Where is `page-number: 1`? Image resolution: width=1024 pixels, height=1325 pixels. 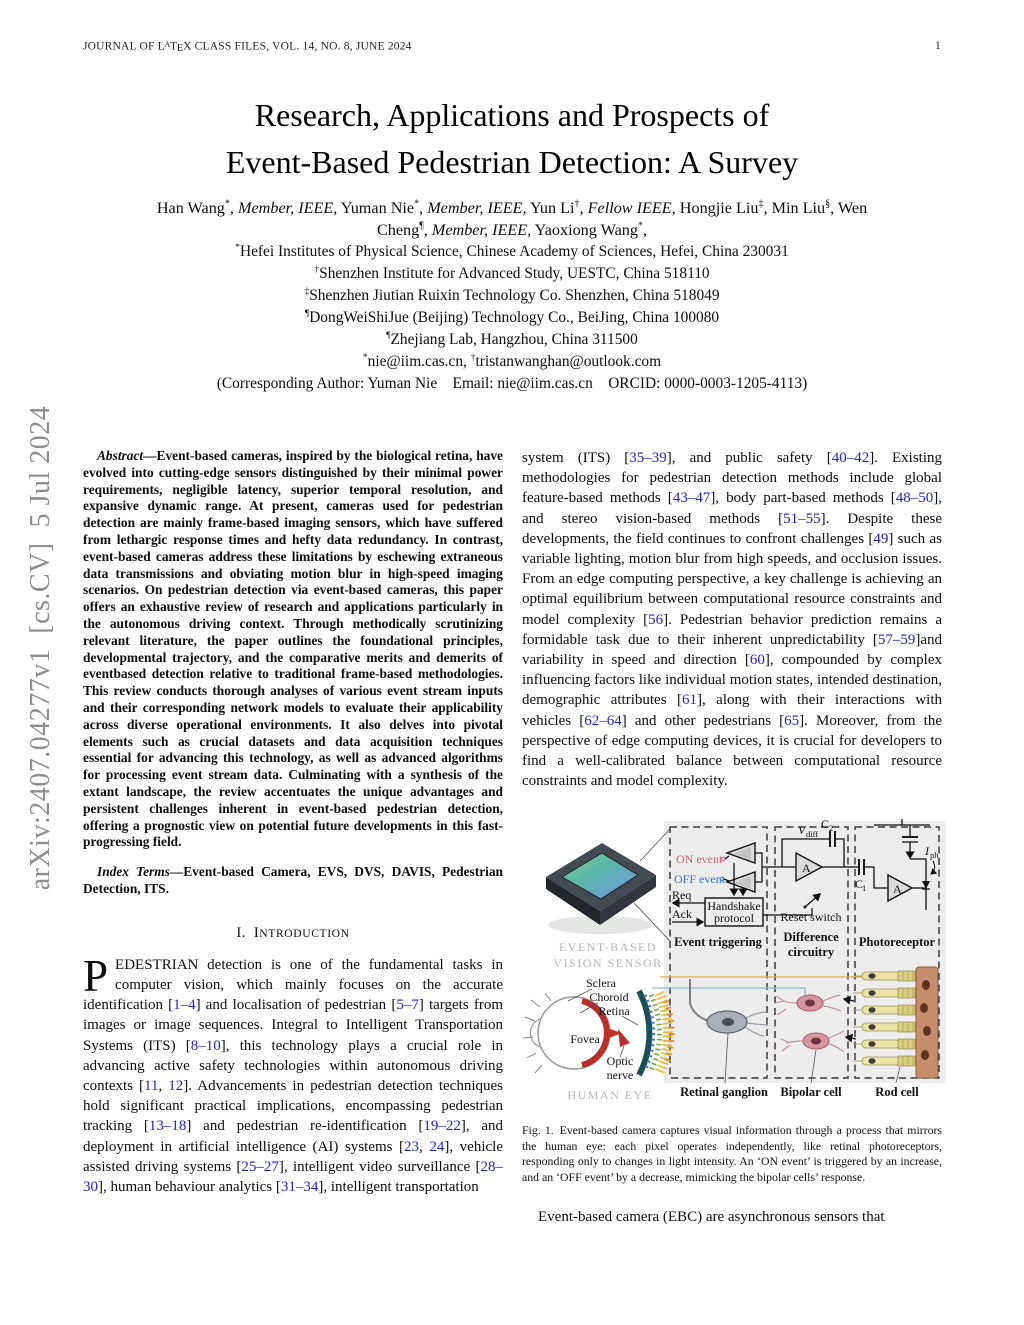 page-number: 1 is located at coordinates (938, 46).